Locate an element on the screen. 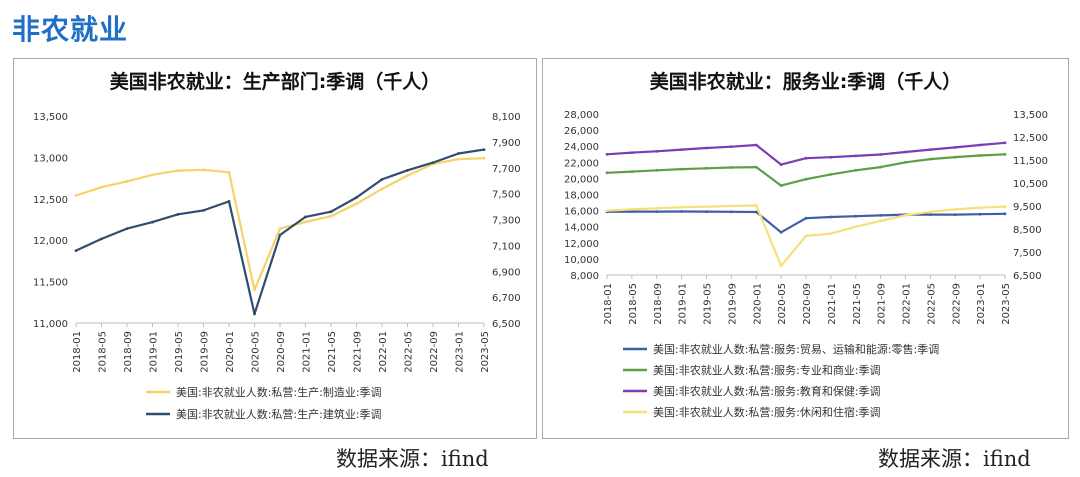  y-right-tick-label: 11,500 is located at coordinates (1030, 161).